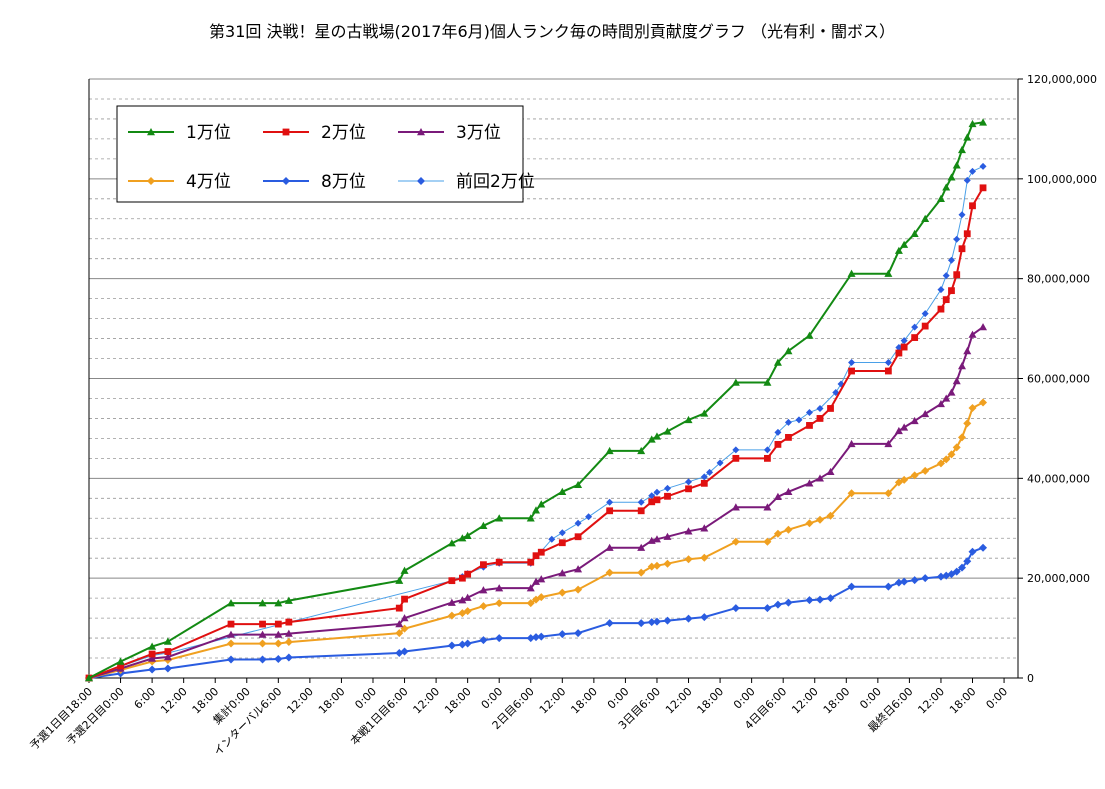 Image resolution: width=1105 pixels, height=789 pixels. I want to click on legend-label: 1万位, so click(208, 133).